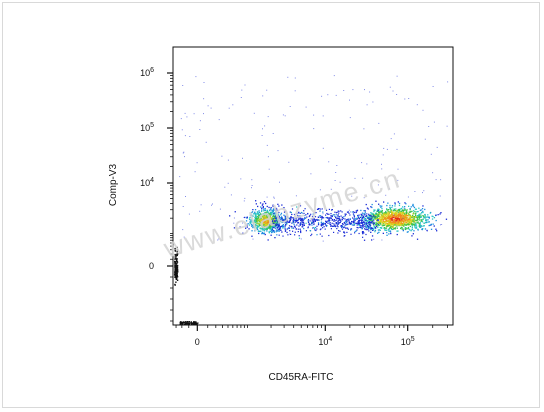 This screenshot has height=412, width=544. Describe the element at coordinates (113, 184) in the screenshot. I see `y-axis-label: Comp-V3` at that location.